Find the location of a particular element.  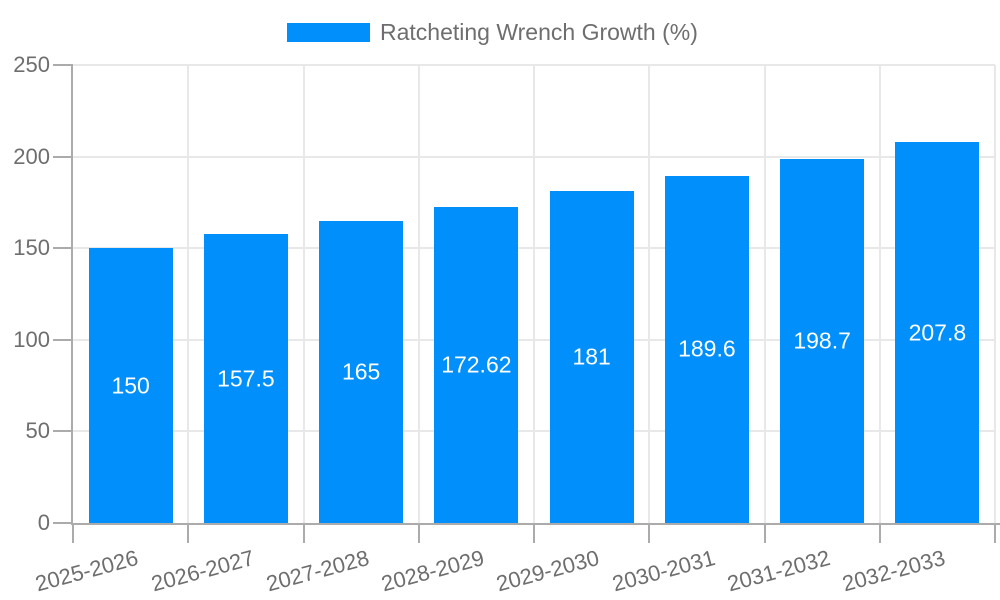

legend-swatch is located at coordinates (328, 32).